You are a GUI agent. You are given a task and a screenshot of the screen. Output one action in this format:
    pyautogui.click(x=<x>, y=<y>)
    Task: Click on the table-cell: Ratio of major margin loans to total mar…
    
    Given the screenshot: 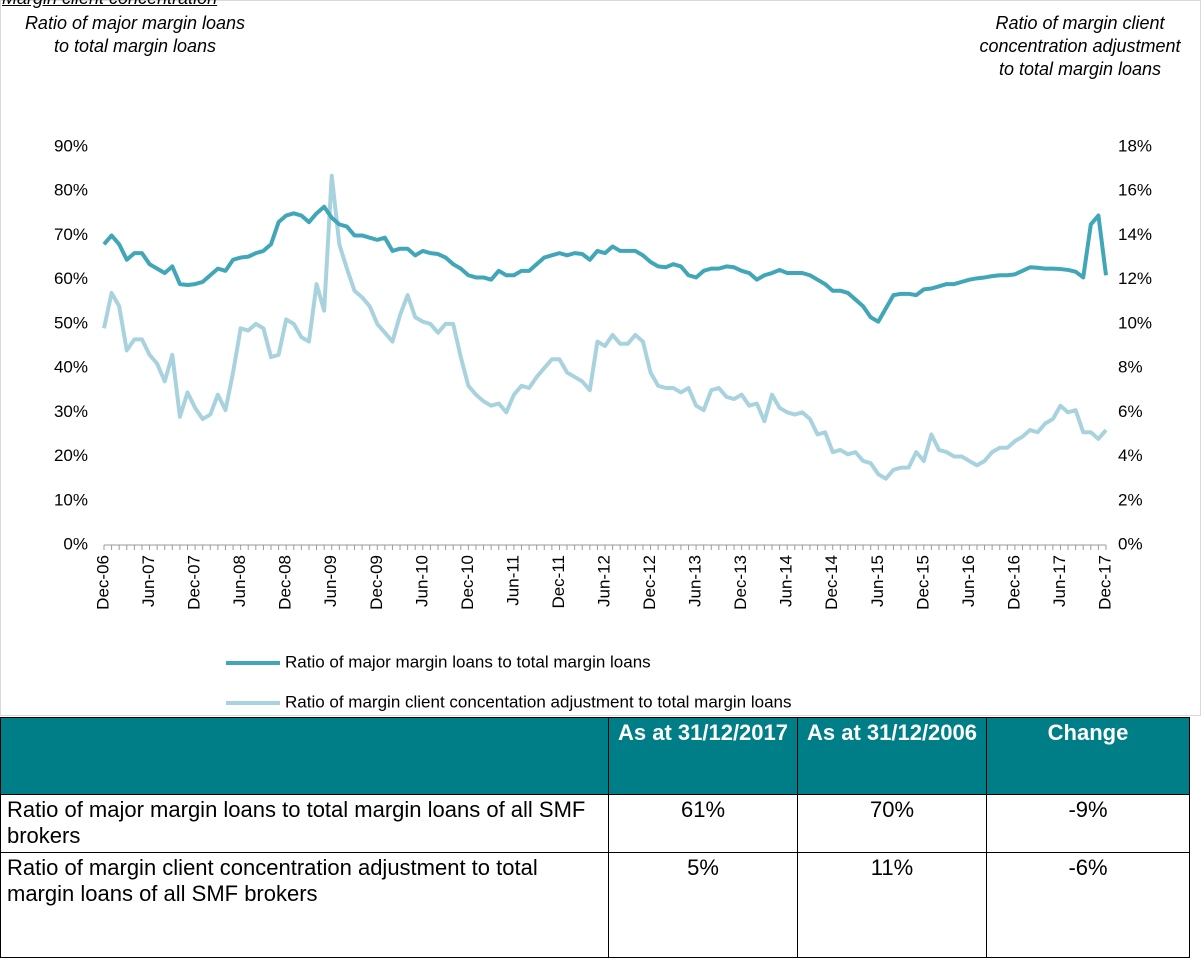 What is the action you would take?
    pyautogui.click(x=304, y=823)
    